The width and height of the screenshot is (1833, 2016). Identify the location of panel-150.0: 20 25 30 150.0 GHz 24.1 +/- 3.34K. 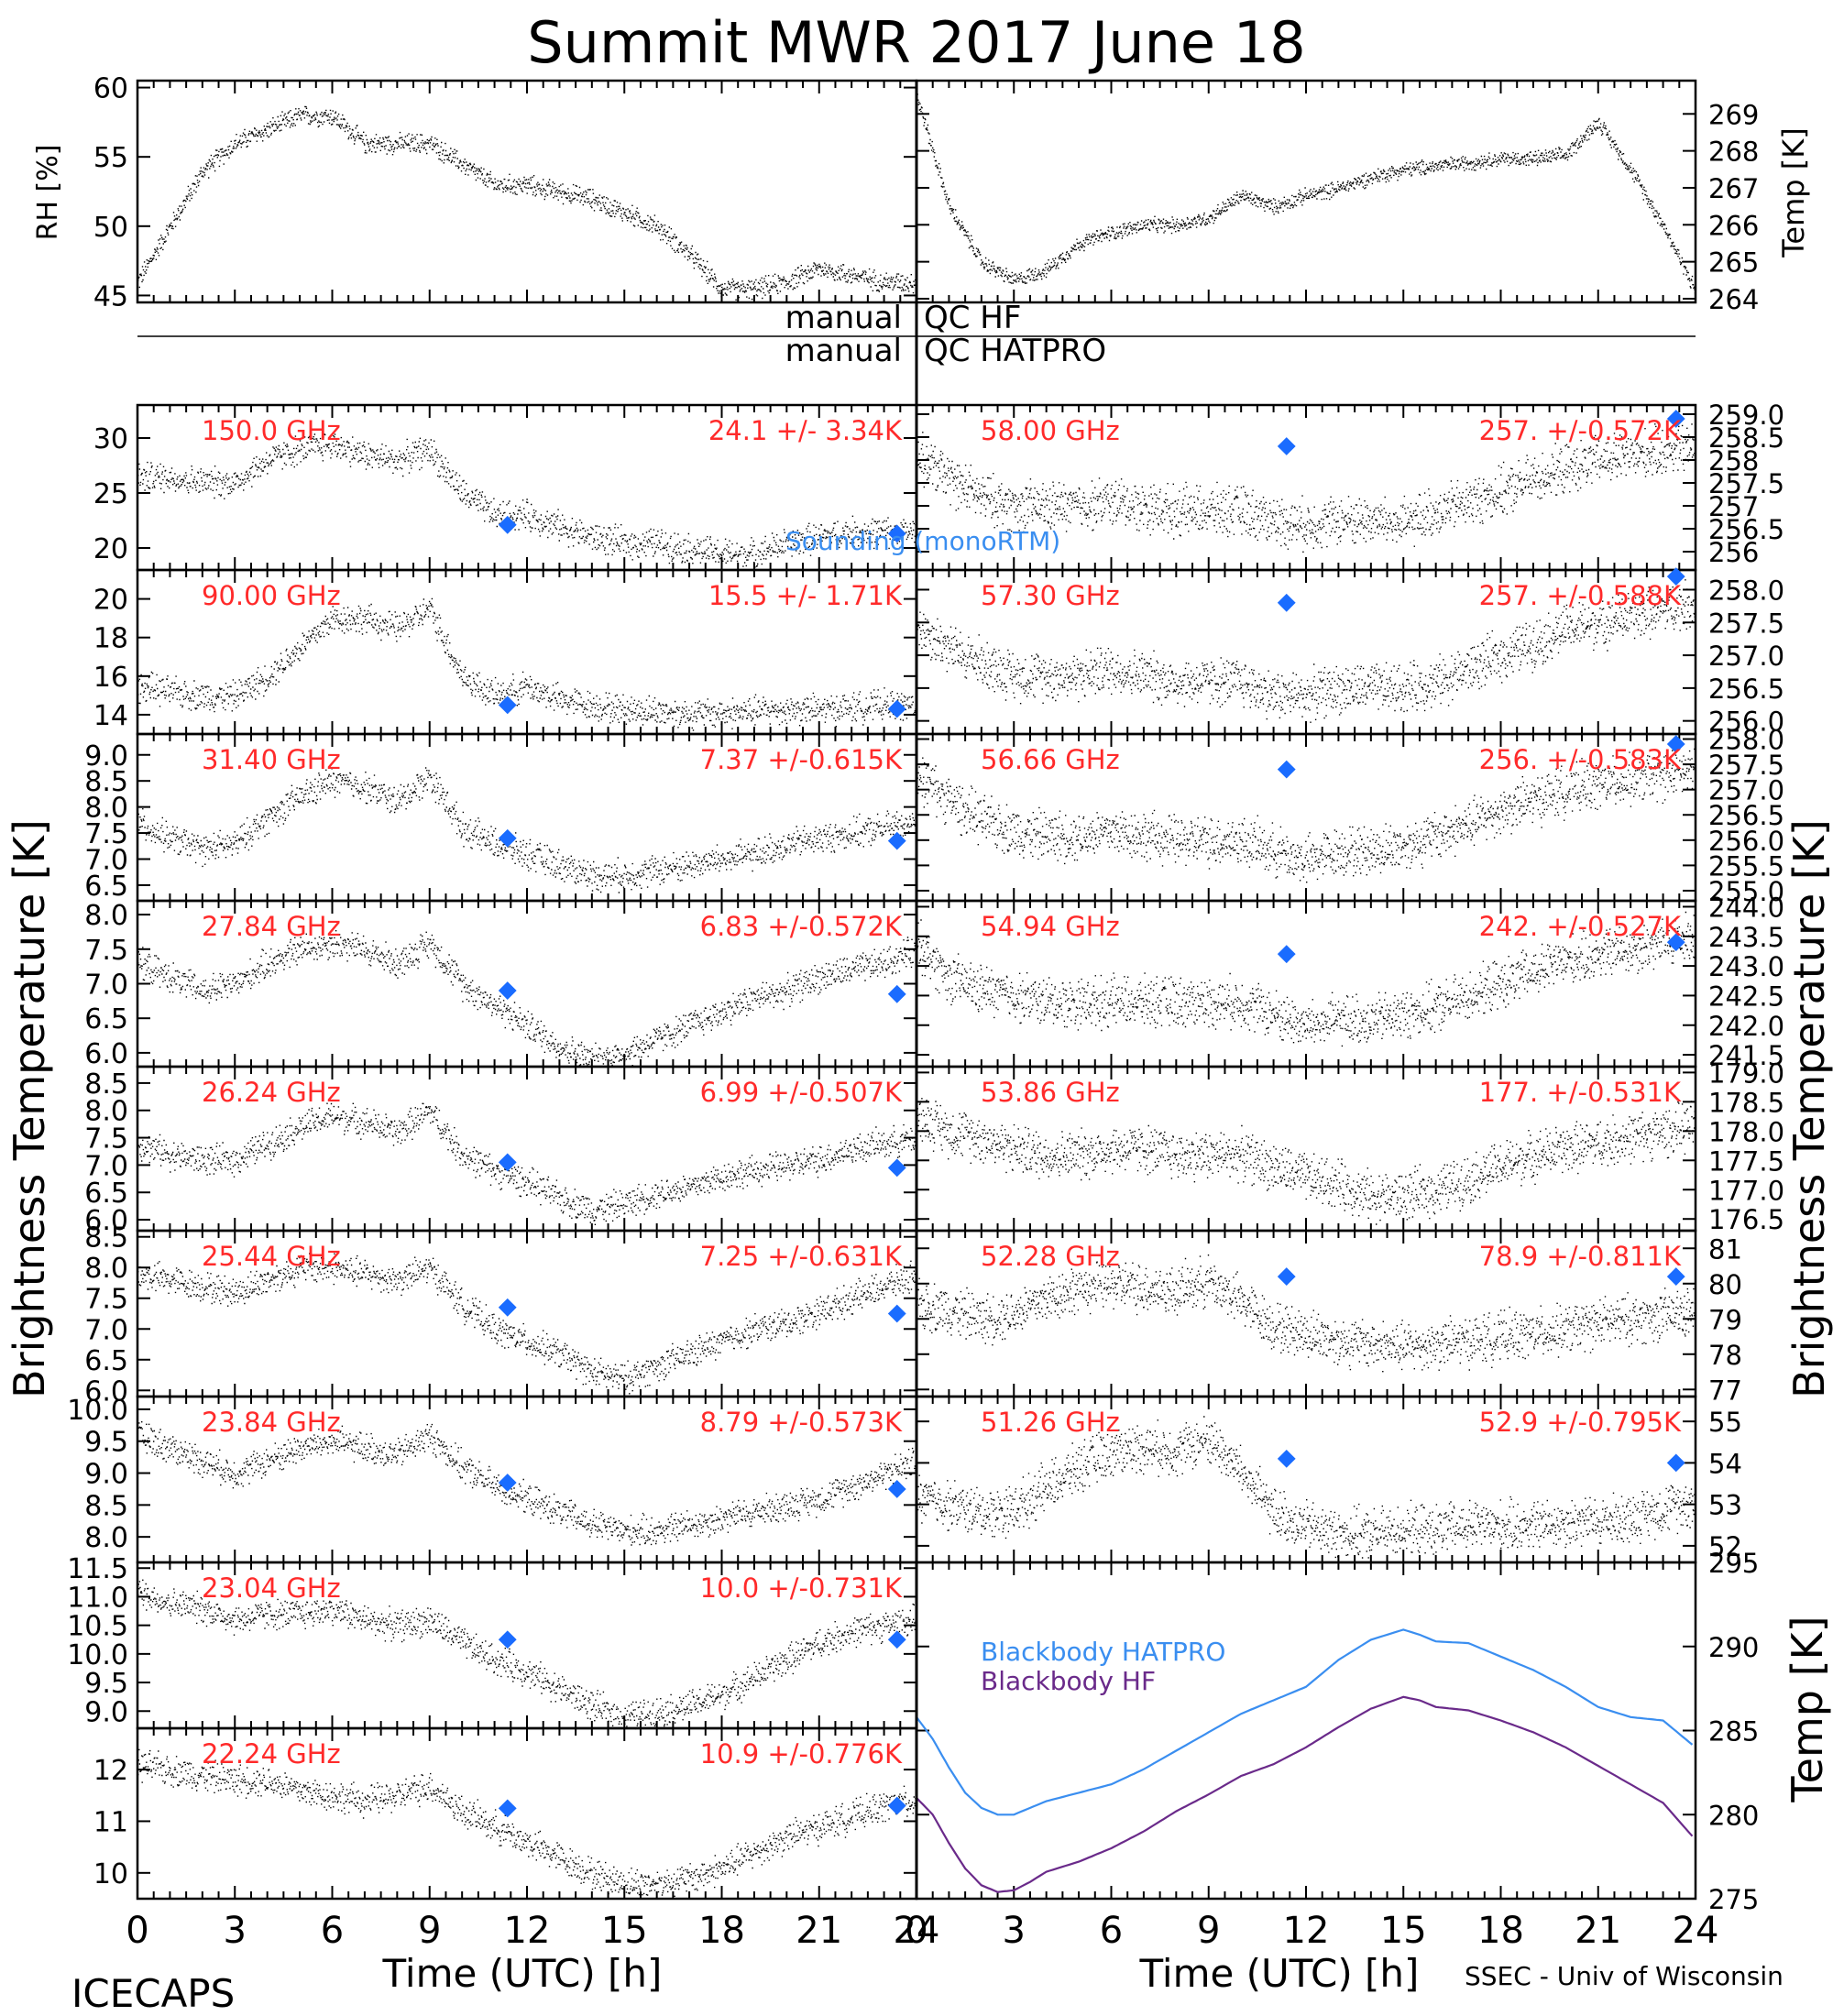
(505, 487).